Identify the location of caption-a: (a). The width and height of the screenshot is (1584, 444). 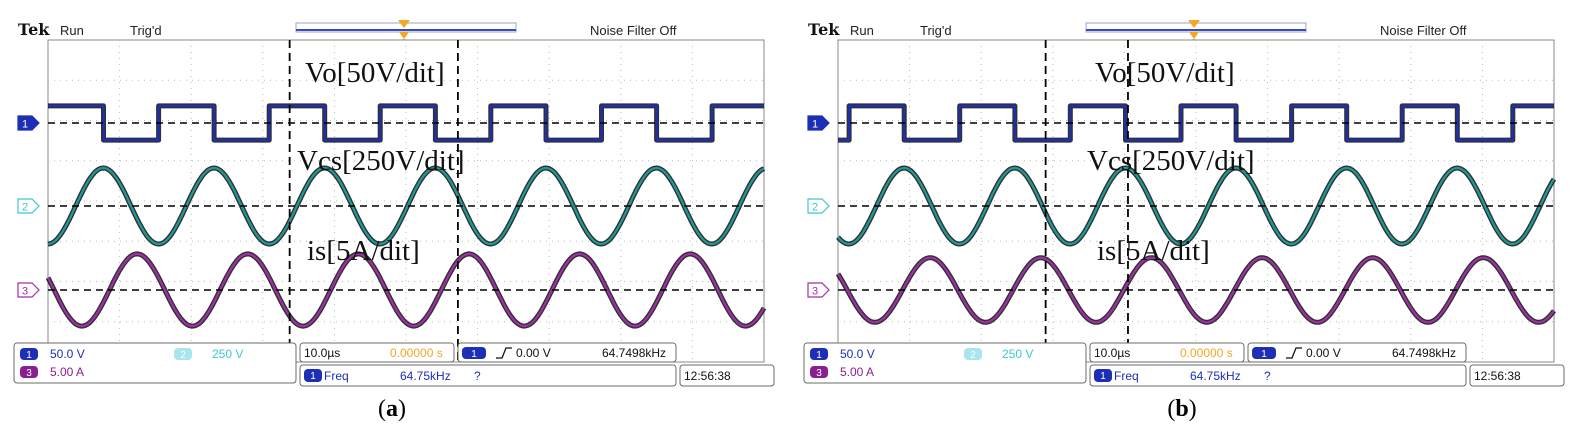
(392, 409).